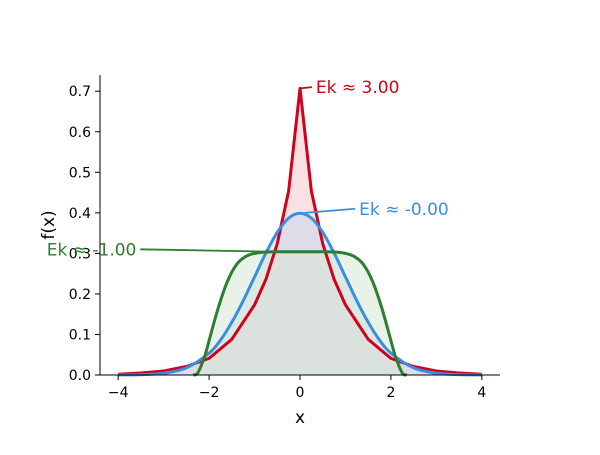 The image size is (600, 455). Describe the element at coordinates (80, 173) in the screenshot. I see `y-tick-label: 0.5` at that location.